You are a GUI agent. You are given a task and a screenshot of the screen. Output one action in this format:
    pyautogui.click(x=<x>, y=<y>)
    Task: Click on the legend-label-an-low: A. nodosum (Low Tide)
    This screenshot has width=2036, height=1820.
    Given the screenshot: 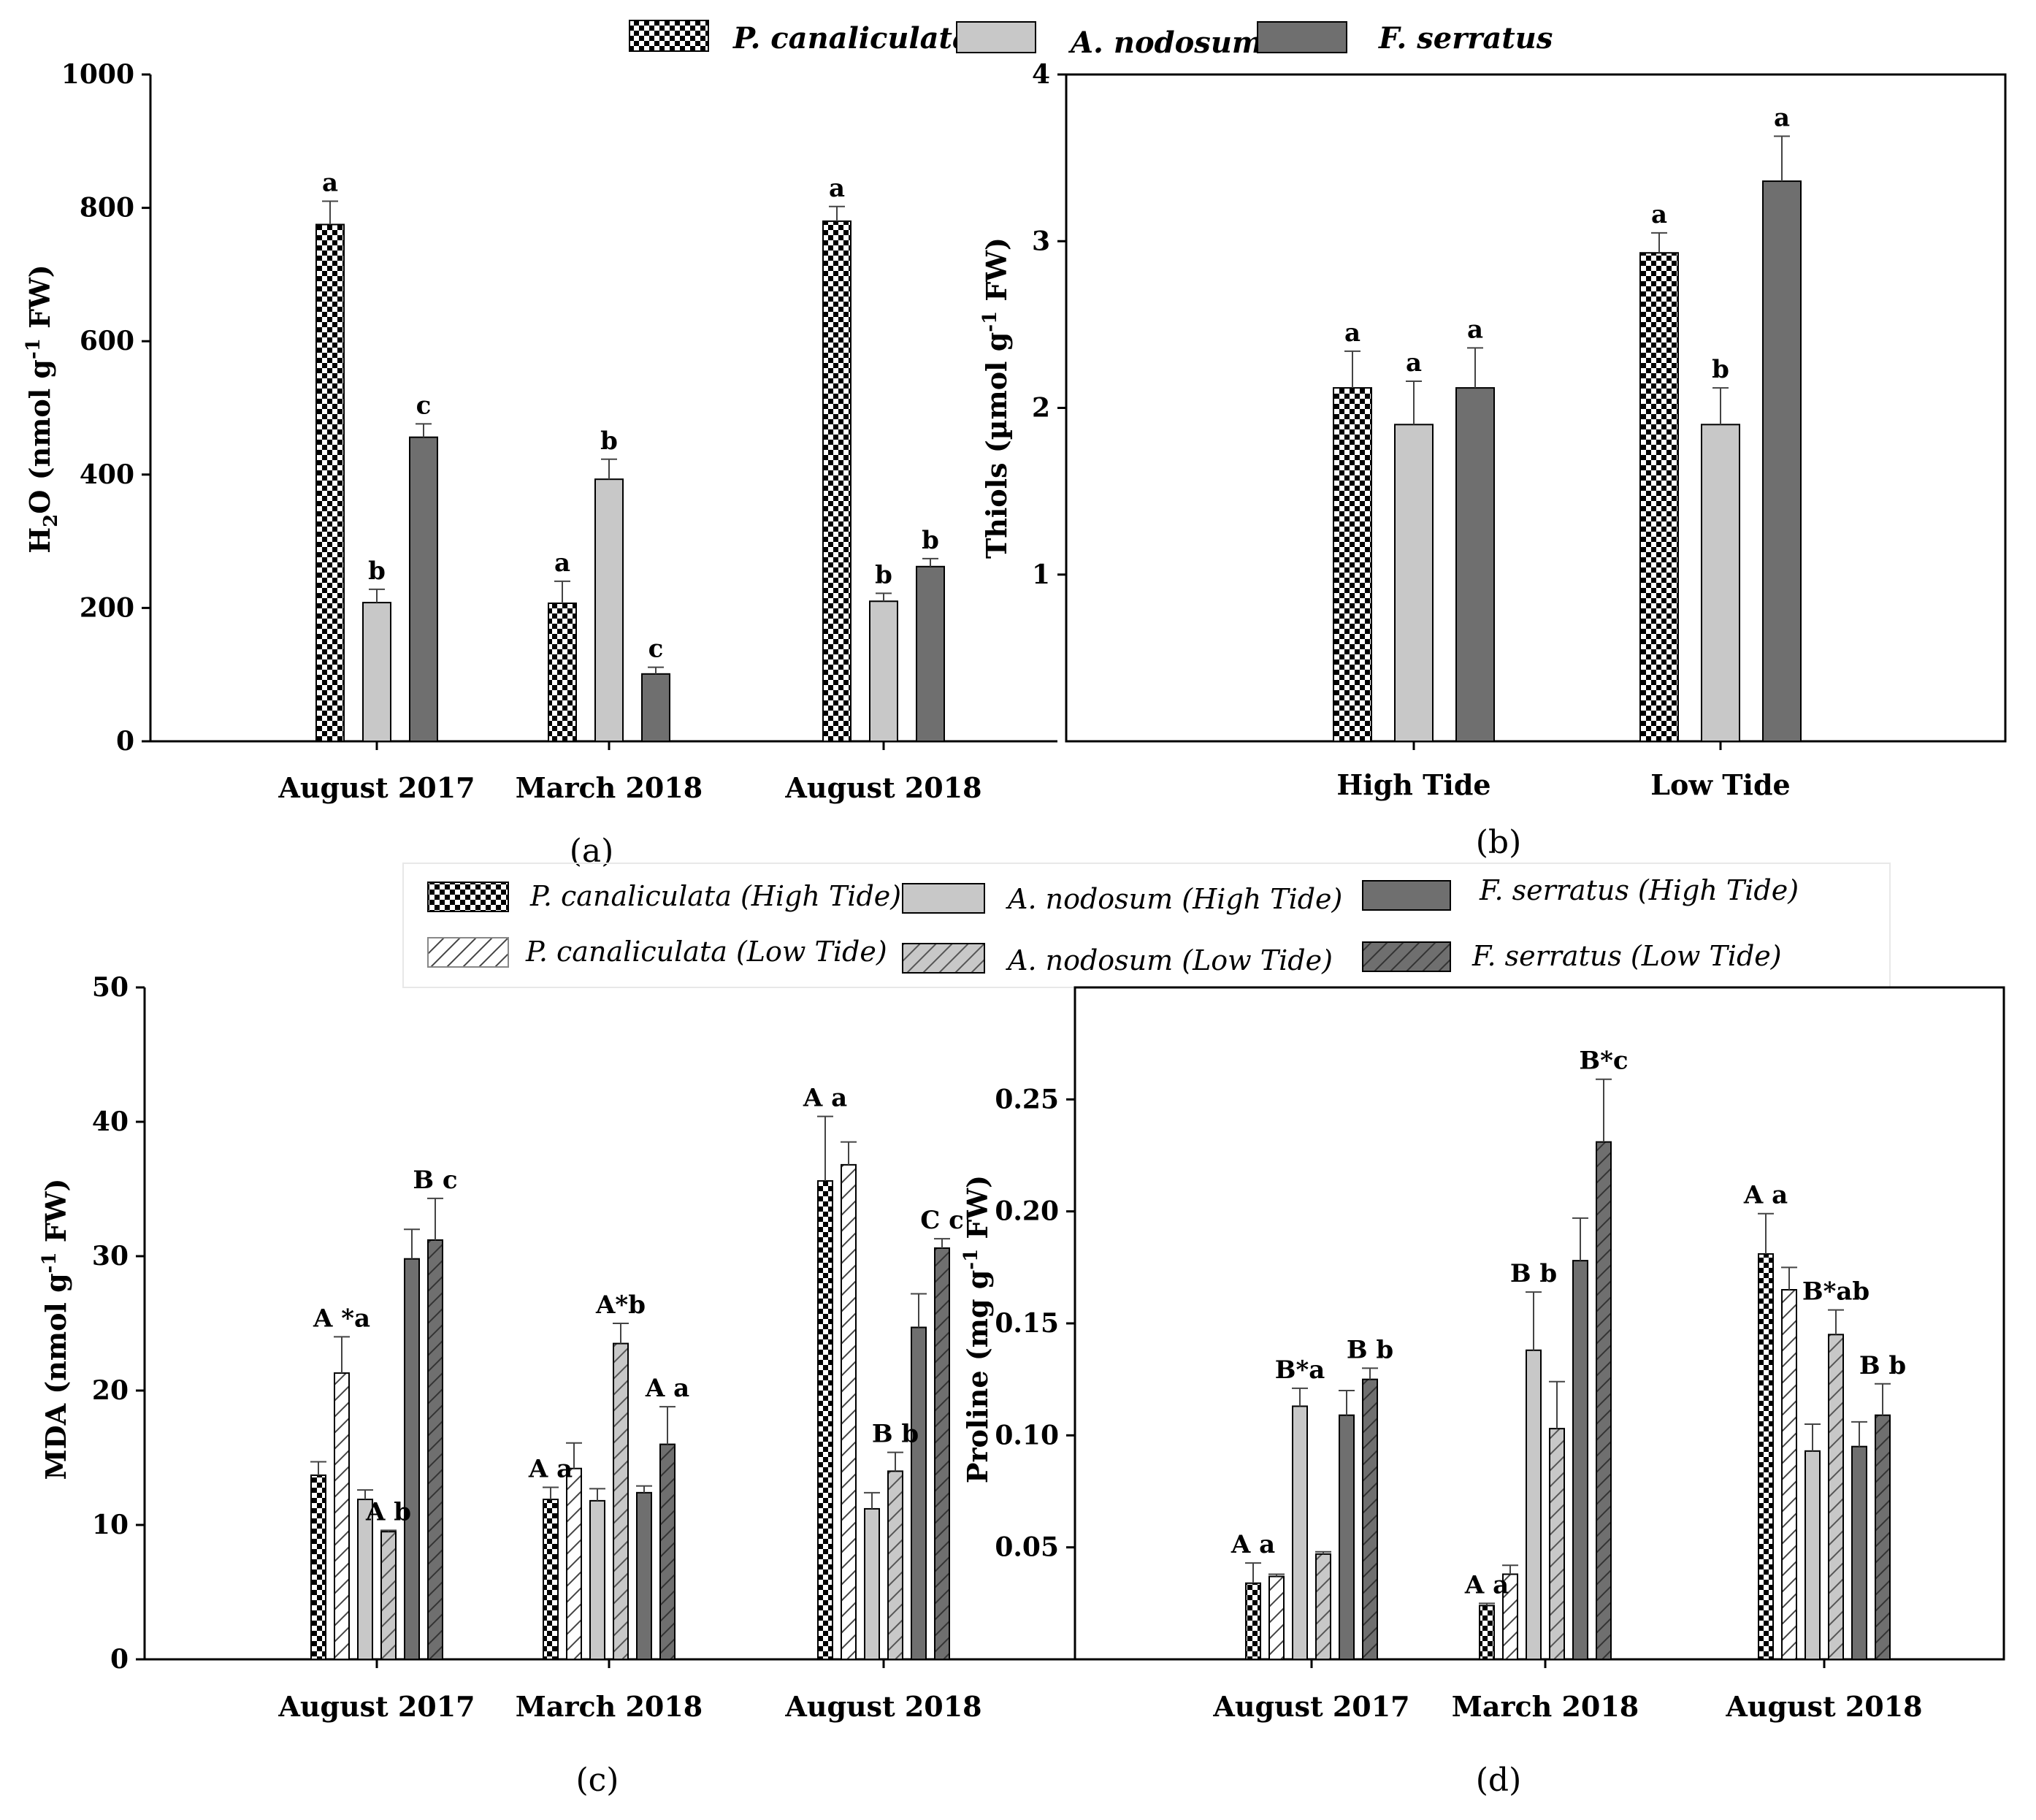 What is the action you would take?
    pyautogui.click(x=1169, y=960)
    